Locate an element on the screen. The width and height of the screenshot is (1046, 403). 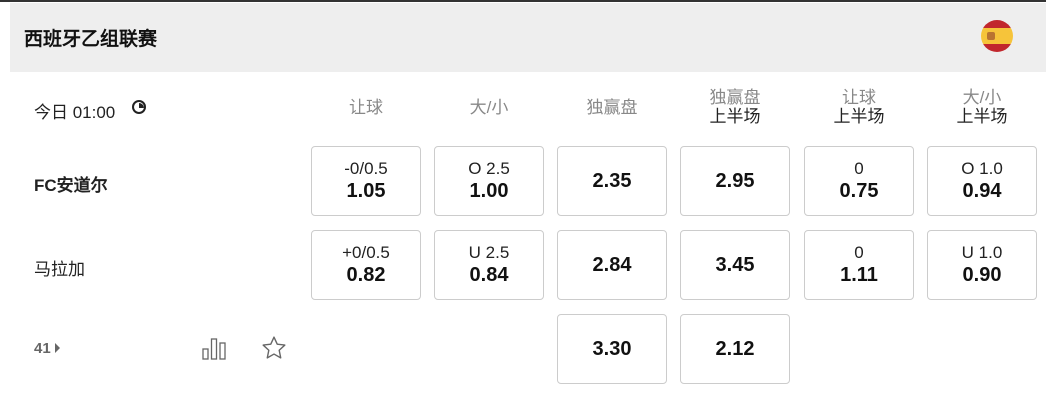
column-header: 让球 is located at coordinates (366, 107).